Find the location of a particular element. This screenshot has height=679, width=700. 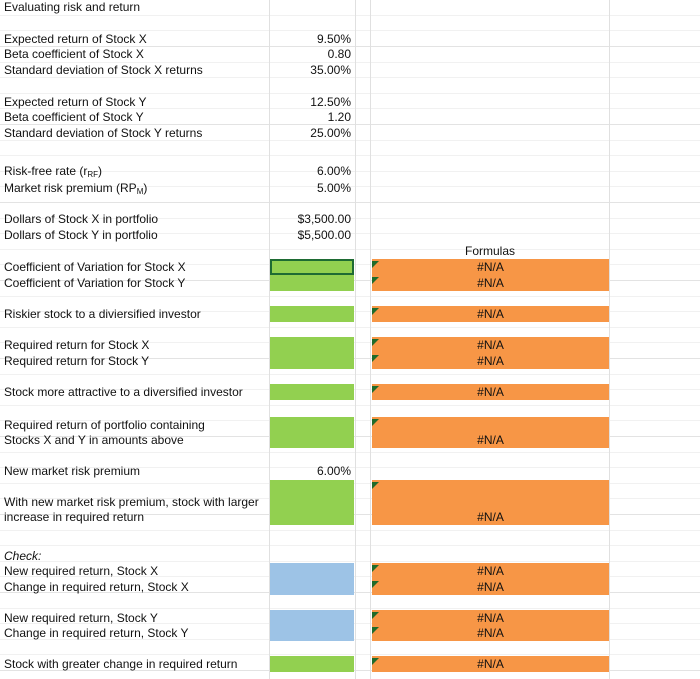

input-value: 12.50% is located at coordinates (330, 102).